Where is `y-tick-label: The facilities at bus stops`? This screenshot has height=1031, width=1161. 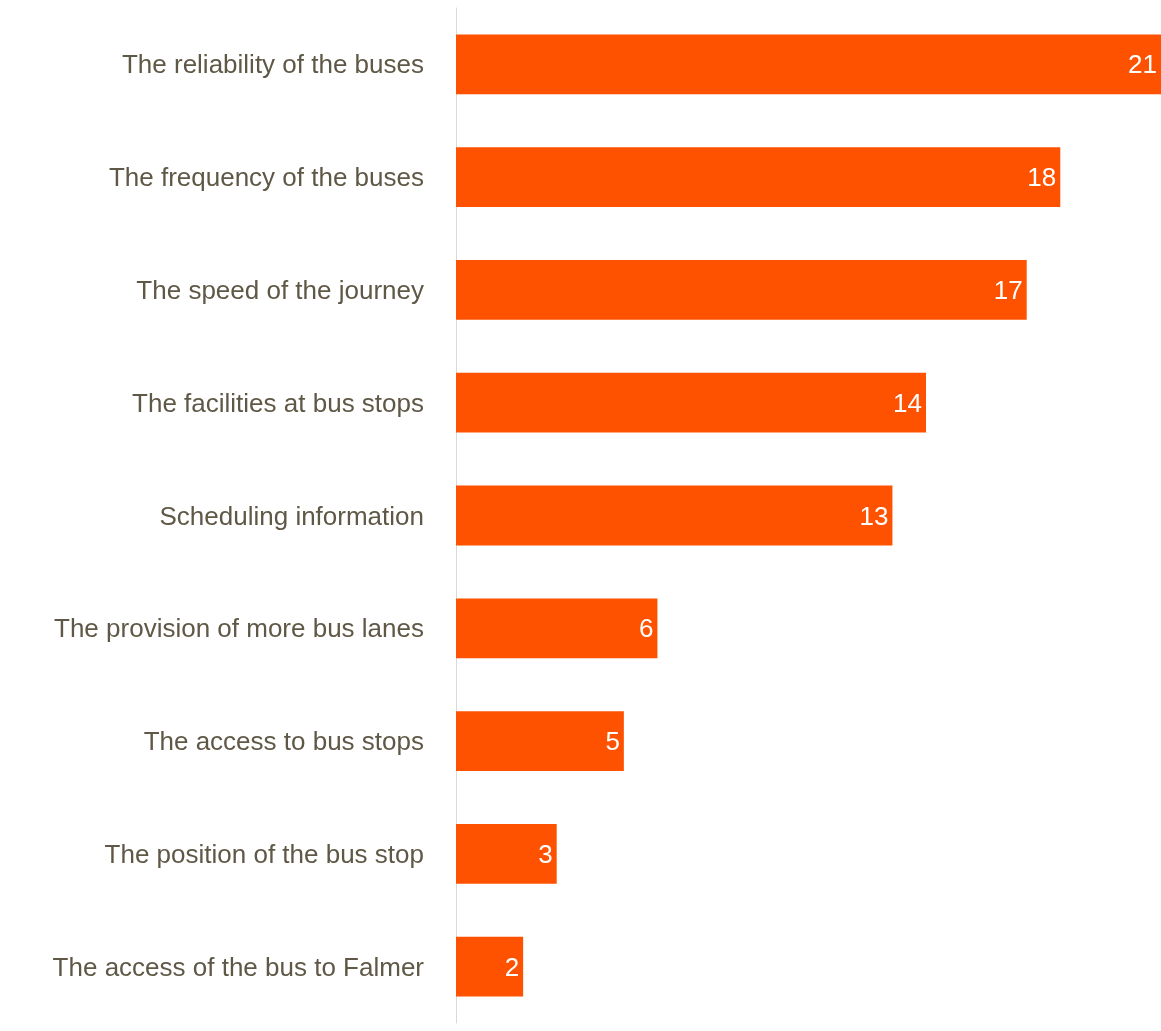
y-tick-label: The facilities at bus stops is located at coordinates (278, 402).